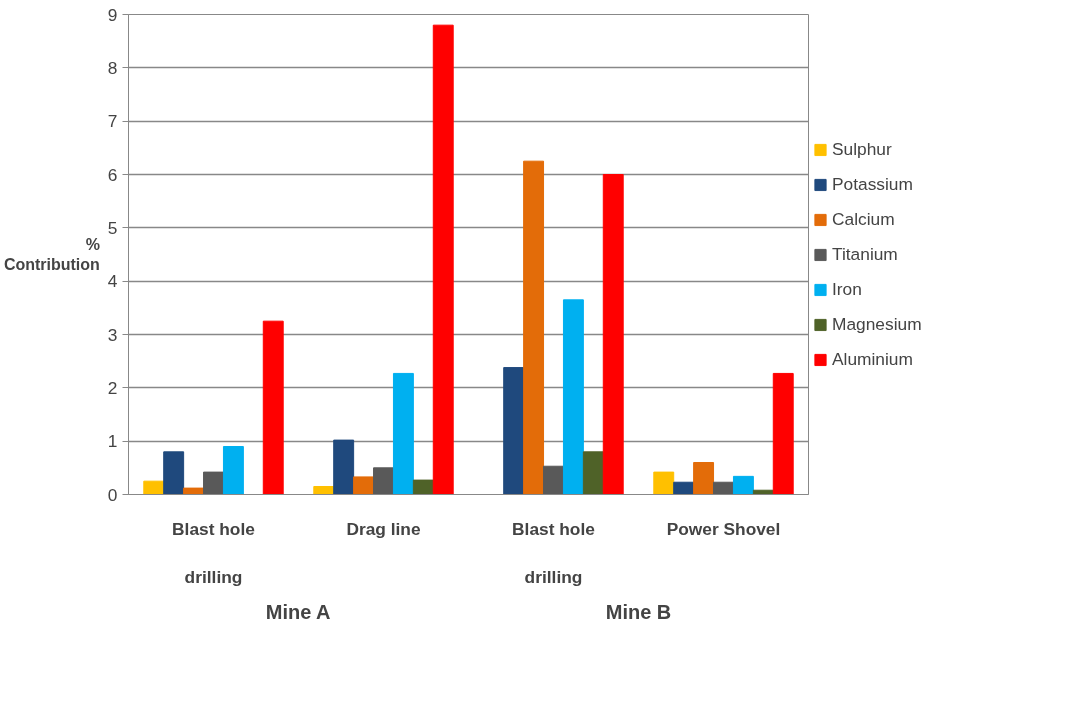  What do you see at coordinates (298, 611) in the screenshot?
I see `text: Mine A` at bounding box center [298, 611].